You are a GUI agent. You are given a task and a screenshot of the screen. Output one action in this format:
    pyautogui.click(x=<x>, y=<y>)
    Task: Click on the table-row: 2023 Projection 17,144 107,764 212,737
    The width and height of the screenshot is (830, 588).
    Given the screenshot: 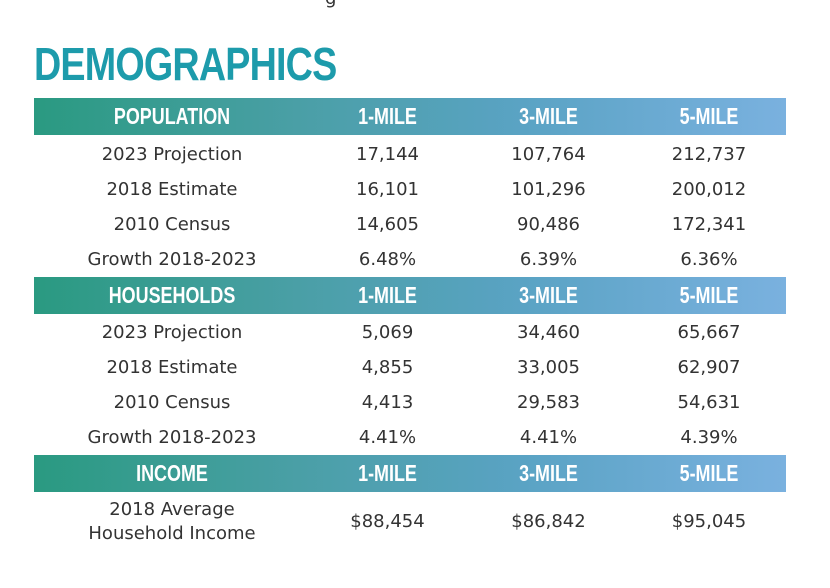 What is the action you would take?
    pyautogui.click(x=410, y=155)
    